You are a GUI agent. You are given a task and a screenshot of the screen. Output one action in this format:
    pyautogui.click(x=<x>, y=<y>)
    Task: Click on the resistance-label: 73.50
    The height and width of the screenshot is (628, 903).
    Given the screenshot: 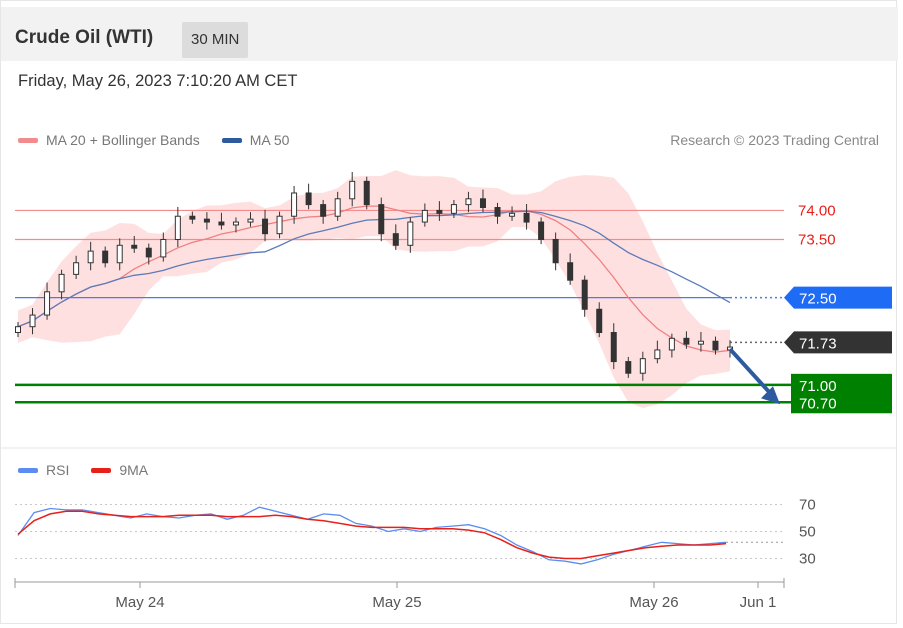 What is the action you would take?
    pyautogui.click(x=817, y=239)
    